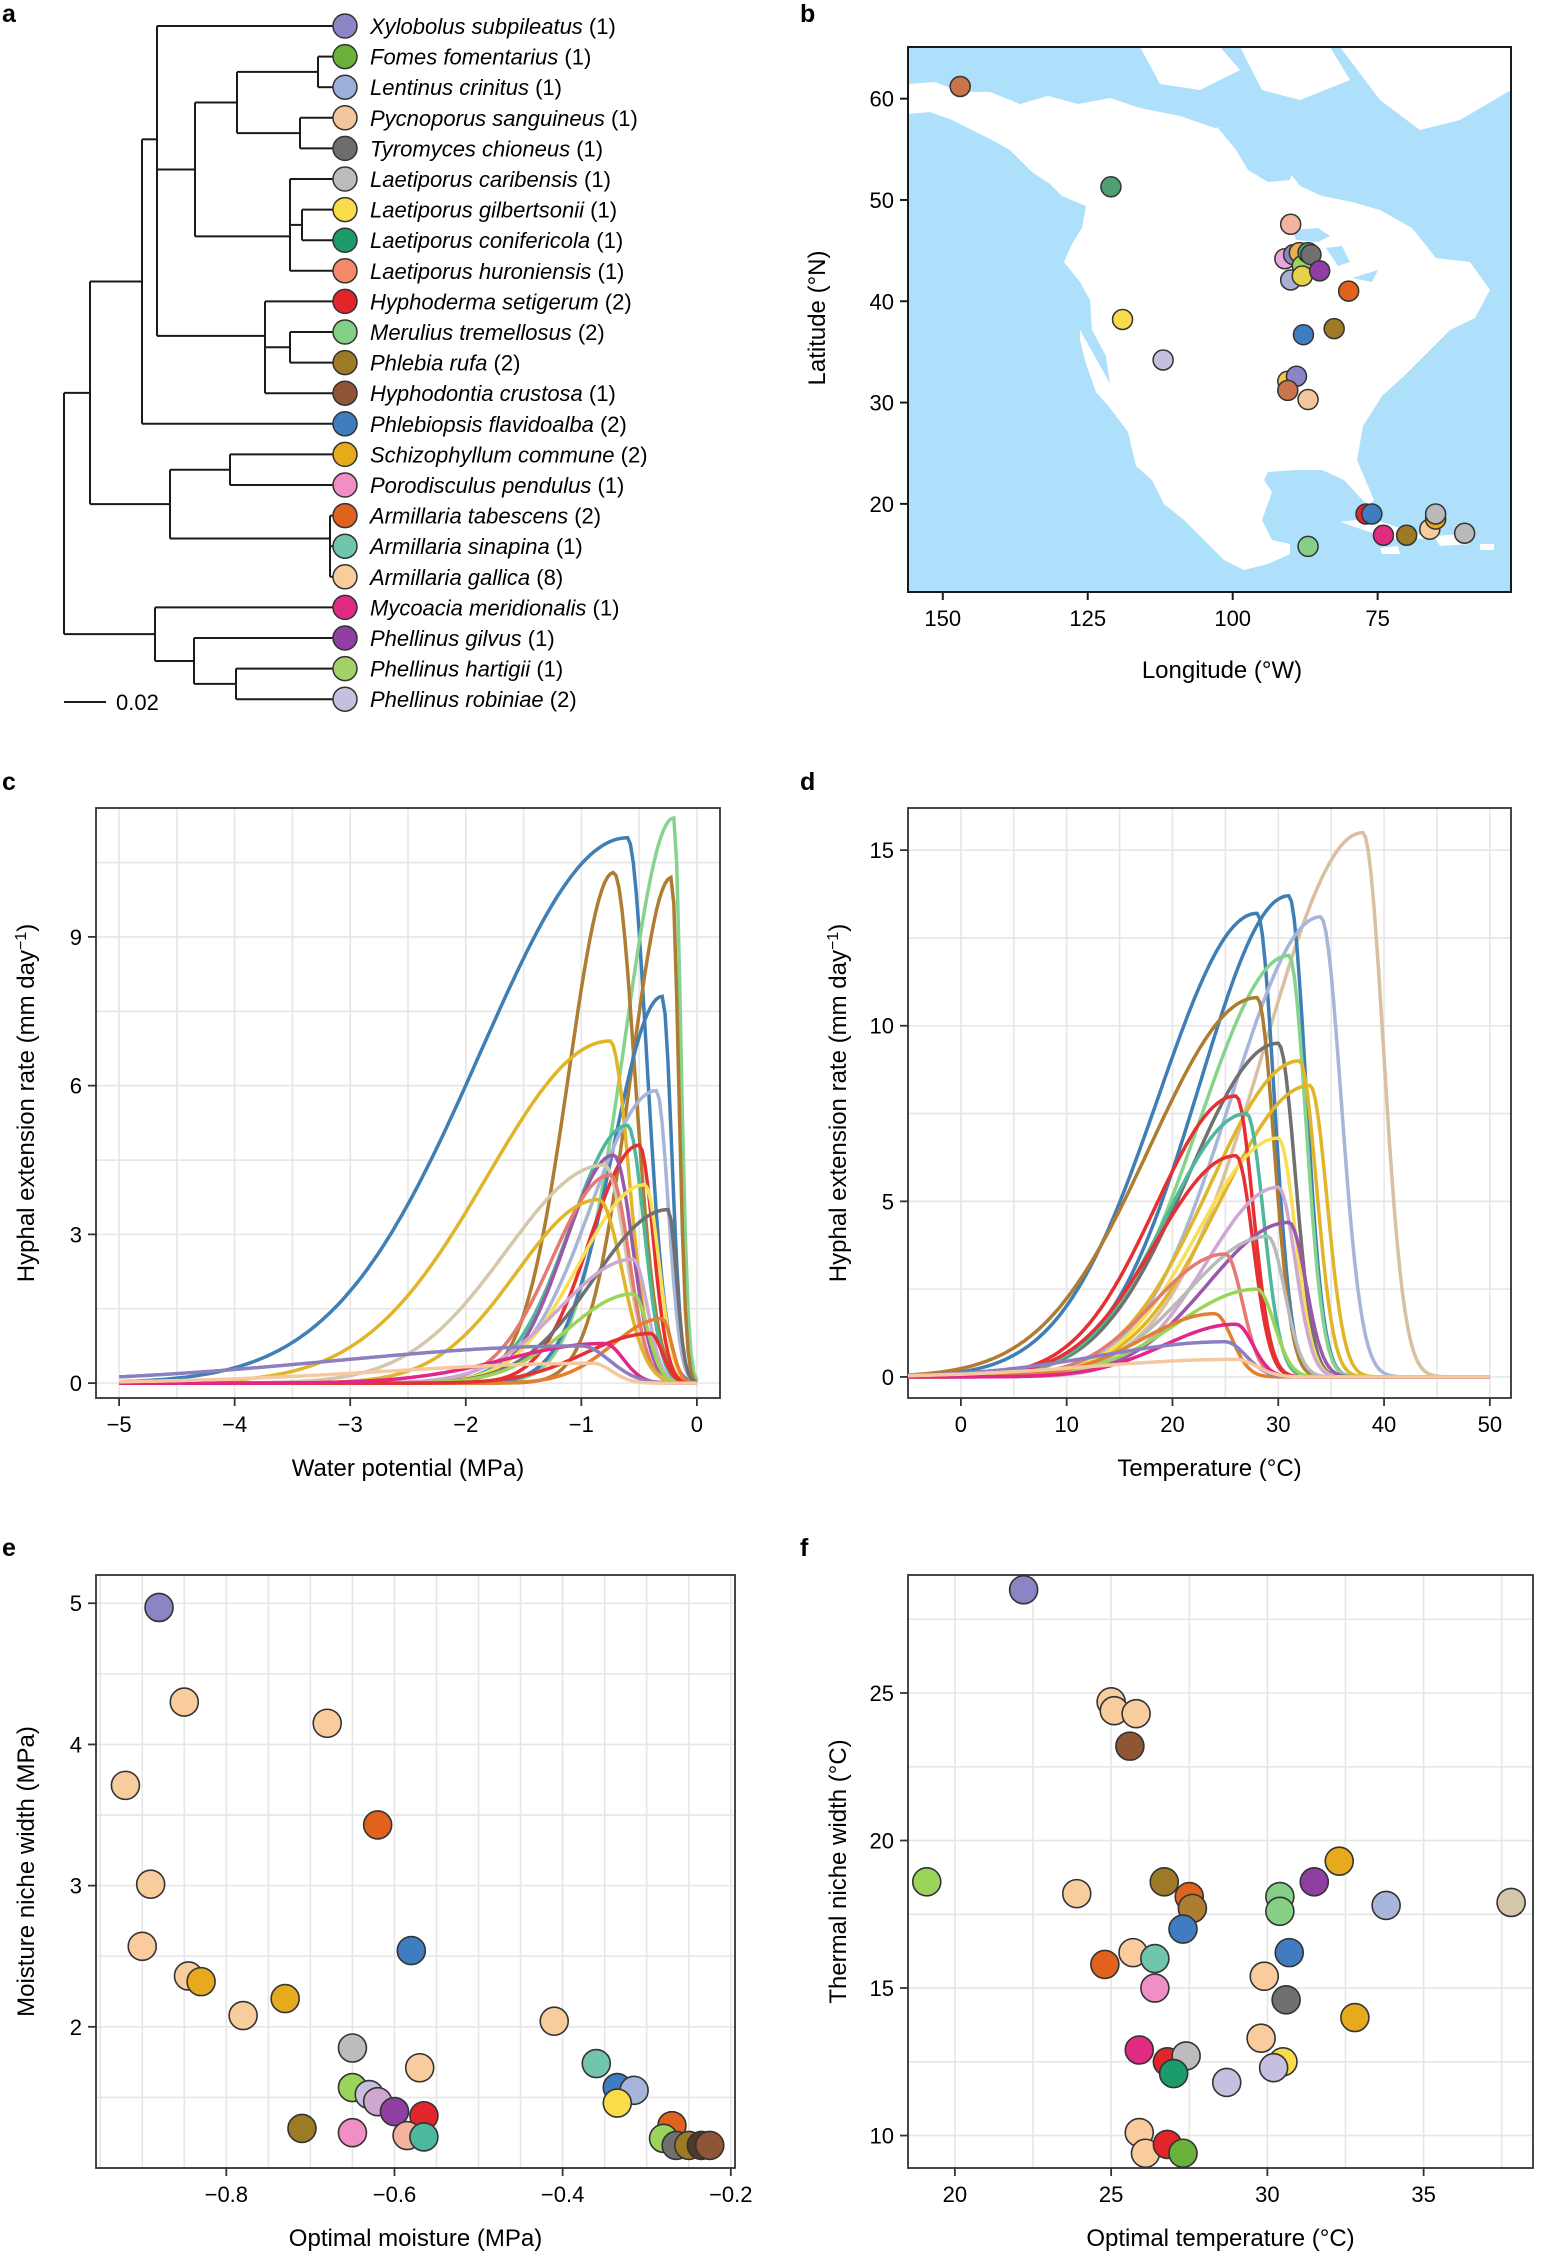 The height and width of the screenshot is (2259, 1545). What do you see at coordinates (446, 638) in the screenshot?
I see `taxon-name: Phellinus gilvus` at bounding box center [446, 638].